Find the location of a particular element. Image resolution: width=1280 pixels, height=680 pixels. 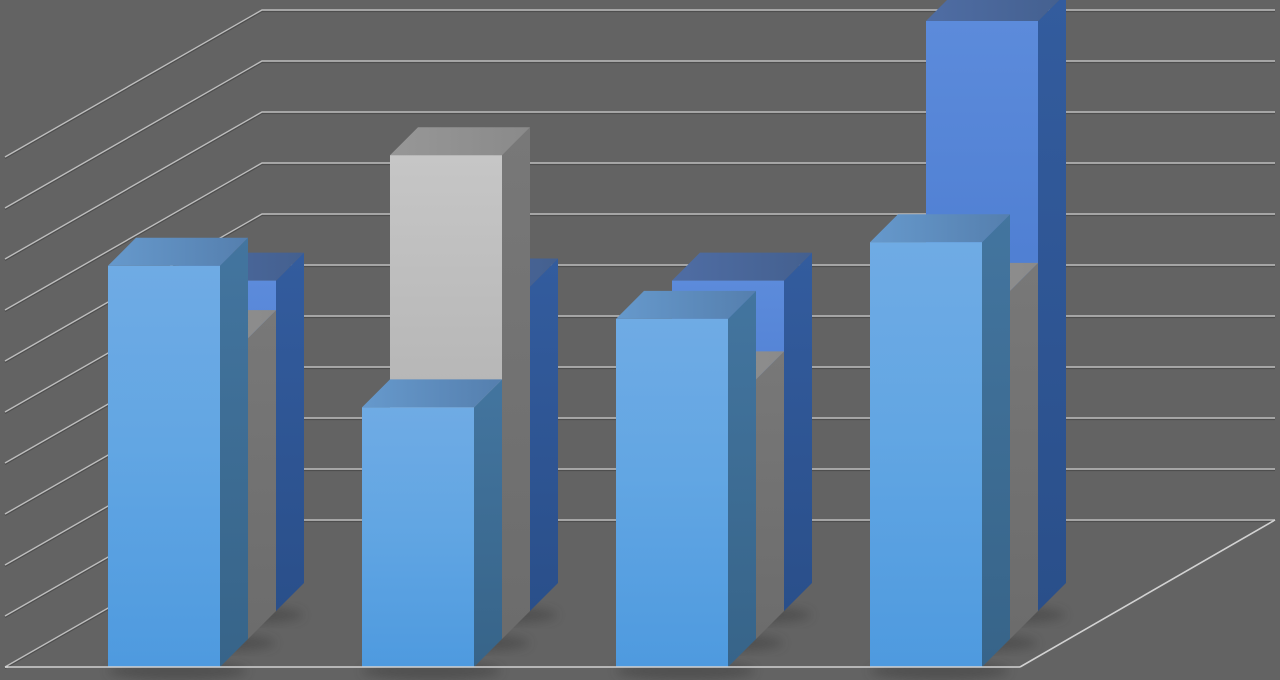

floor-right-edge is located at coordinates (1147, 593).